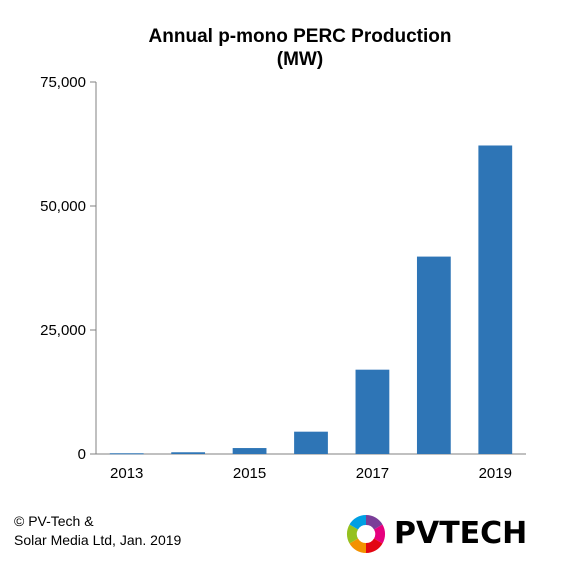 Image resolution: width=572 pixels, height=567 pixels. Describe the element at coordinates (54, 521) in the screenshot. I see `copyright-line-1: © PV-Tech &` at that location.